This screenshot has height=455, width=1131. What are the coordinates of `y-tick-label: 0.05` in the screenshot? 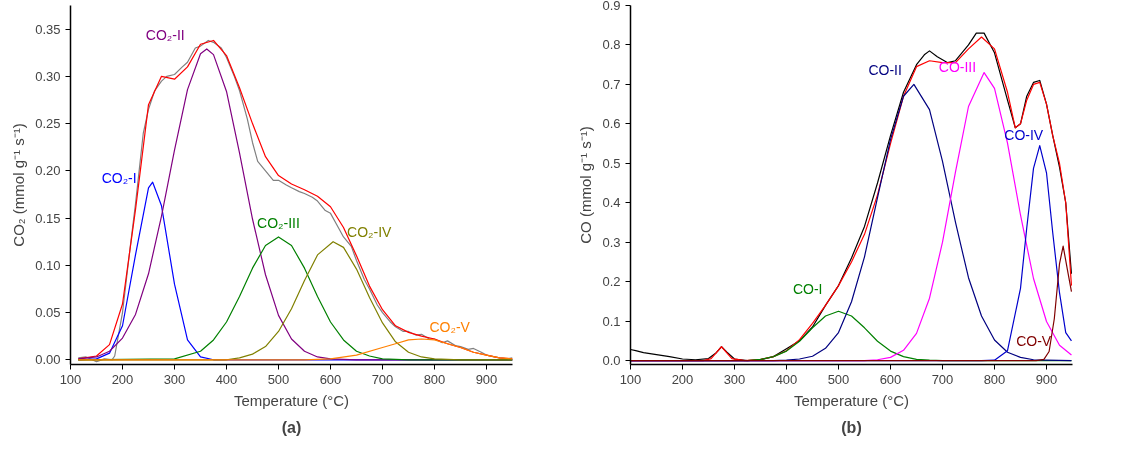 It's located at (48, 313).